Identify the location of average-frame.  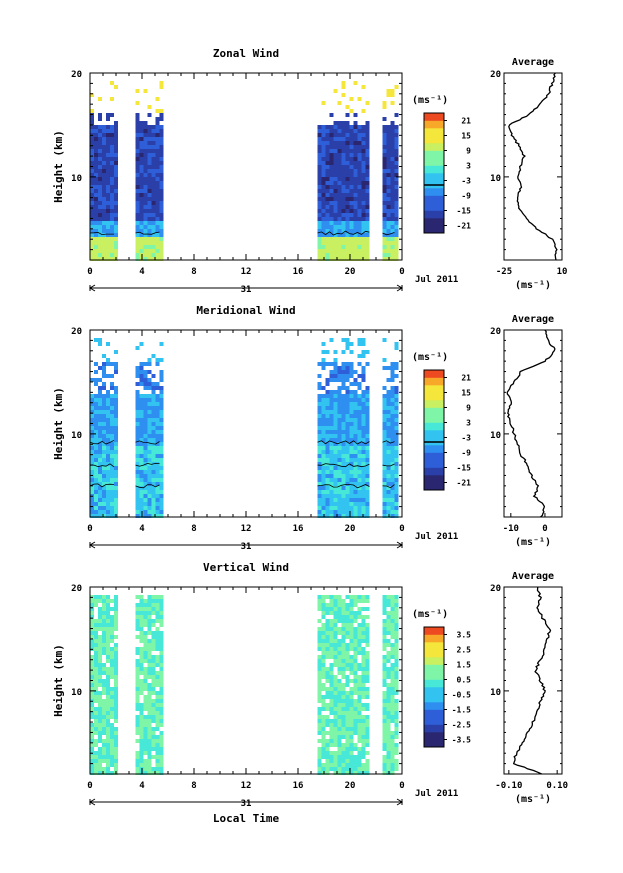
(533, 423).